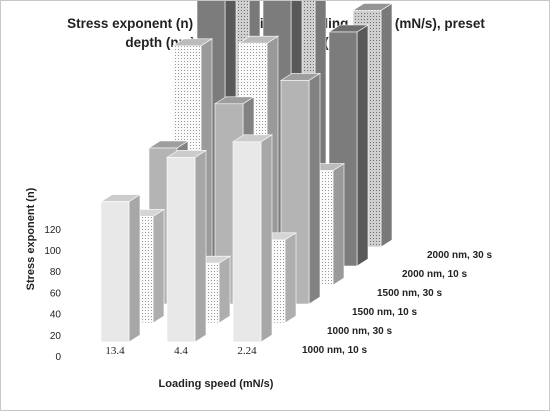  What do you see at coordinates (384, 312) in the screenshot?
I see `series-label: 1500 nm, 10 s` at bounding box center [384, 312].